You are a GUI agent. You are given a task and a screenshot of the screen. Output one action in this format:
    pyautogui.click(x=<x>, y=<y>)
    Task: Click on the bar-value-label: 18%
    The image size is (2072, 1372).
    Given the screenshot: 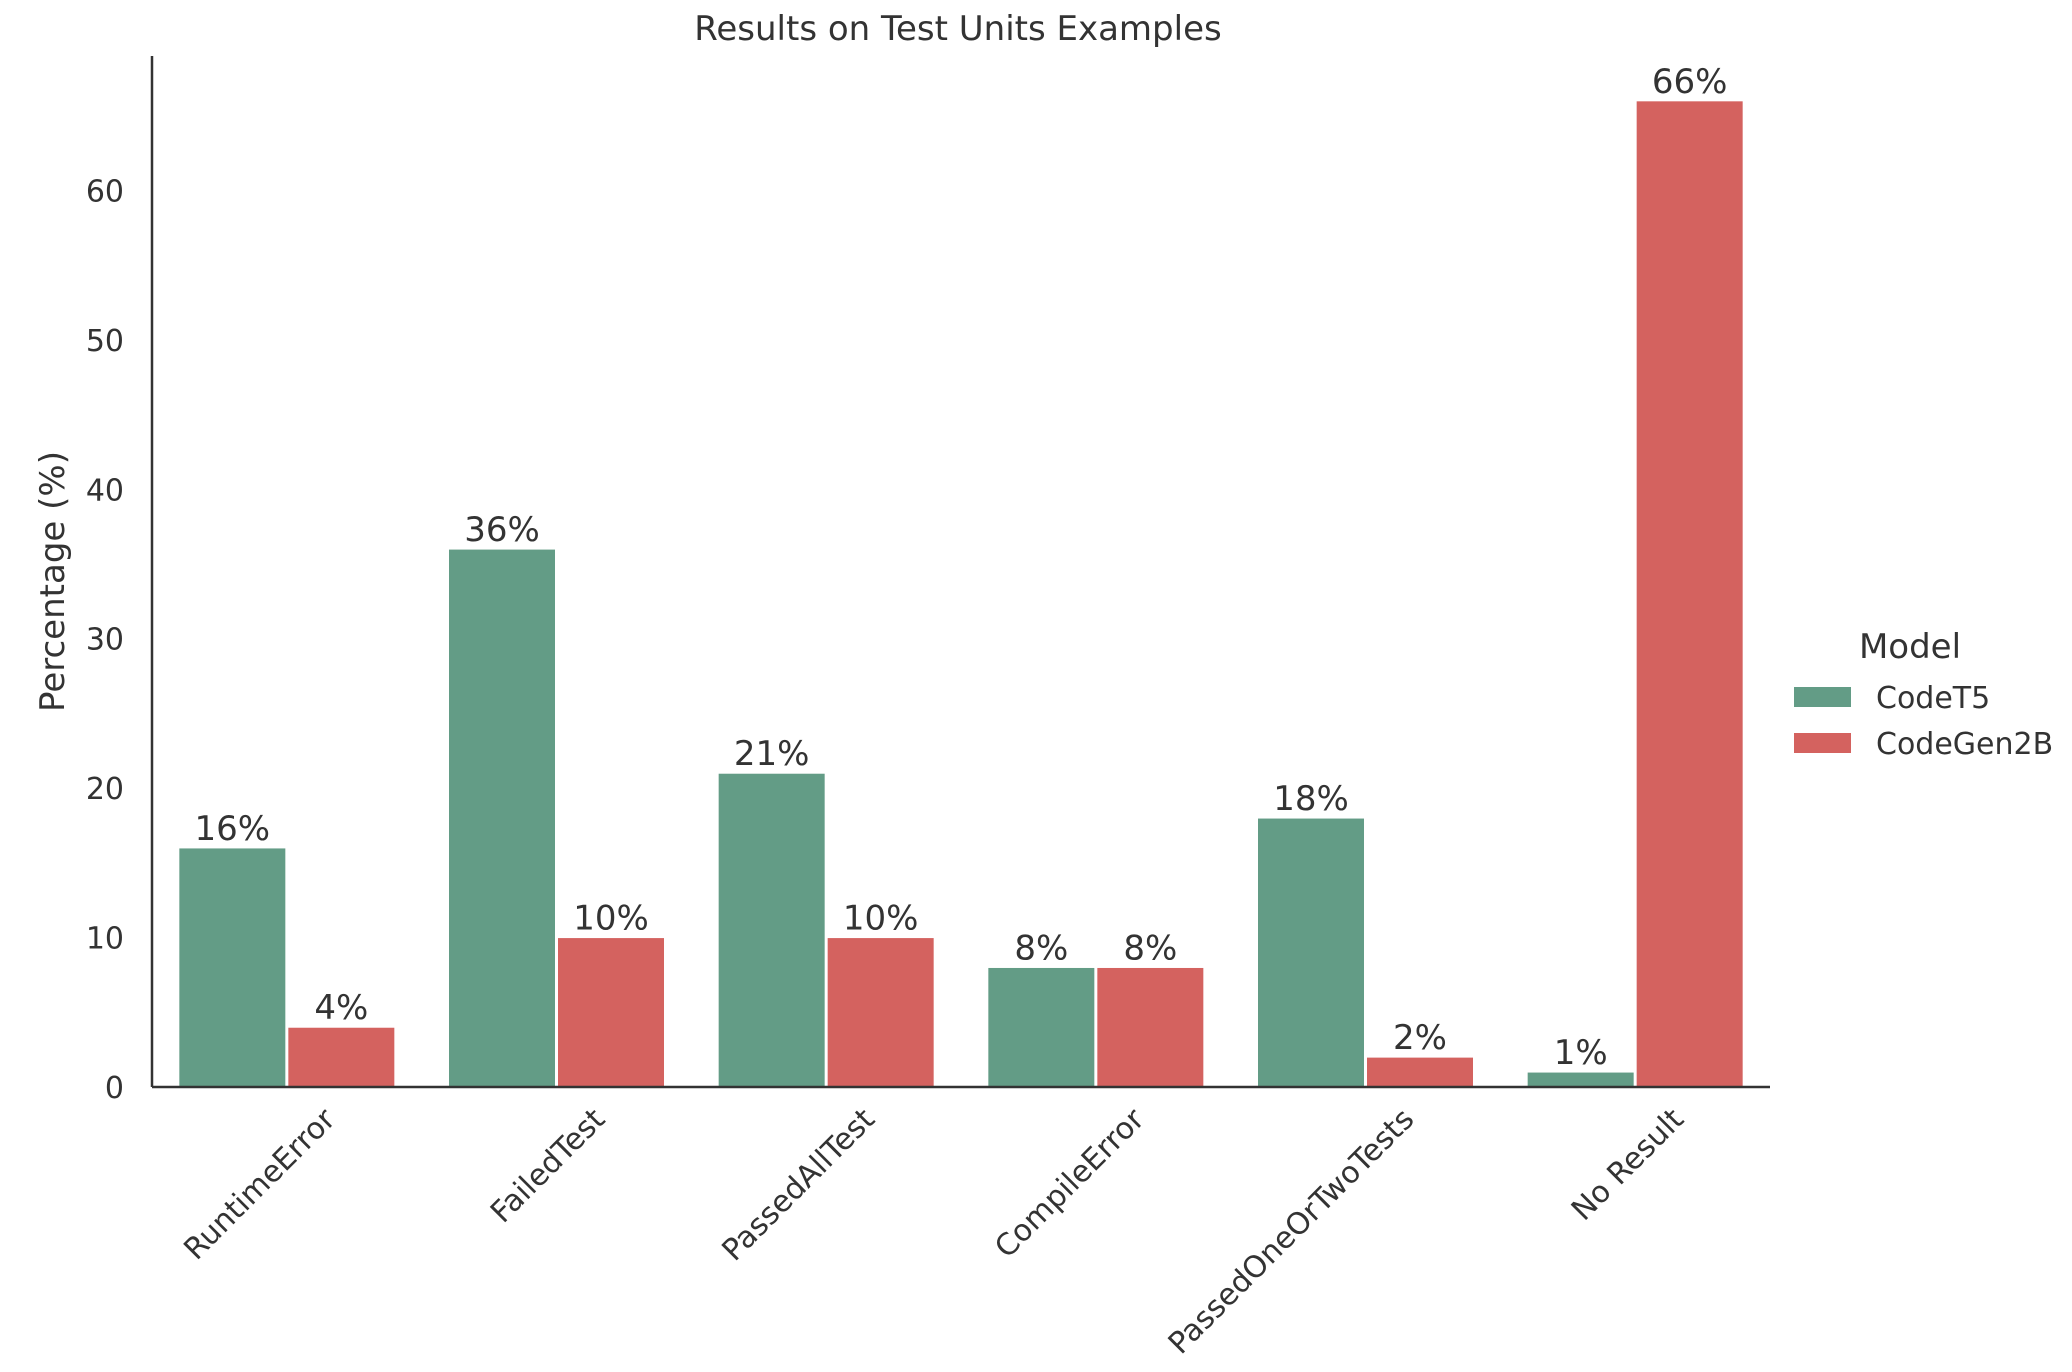 What is the action you would take?
    pyautogui.click(x=1311, y=799)
    